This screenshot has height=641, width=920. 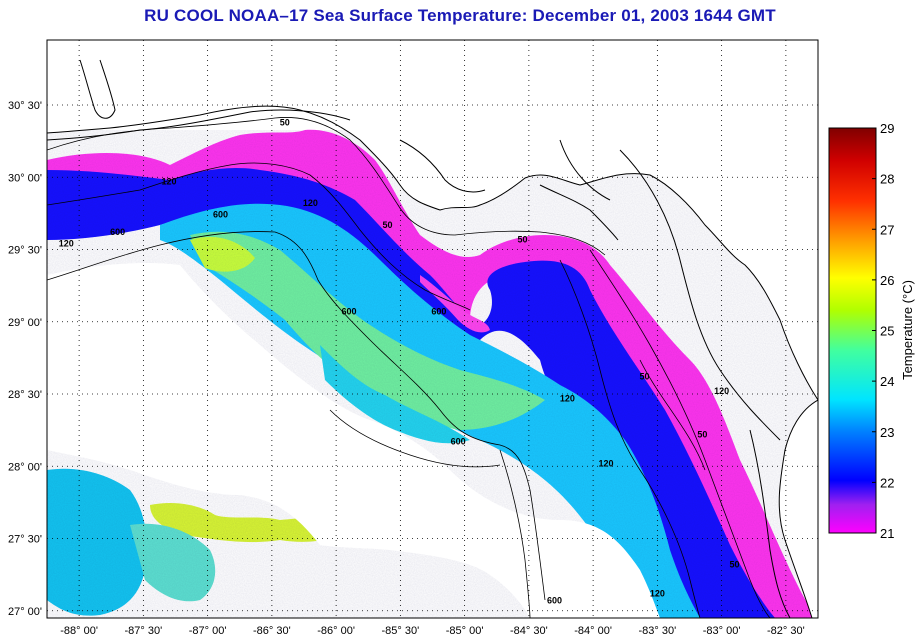 What do you see at coordinates (272, 631) in the screenshot?
I see `lon-tick-label: -86° 30'` at bounding box center [272, 631].